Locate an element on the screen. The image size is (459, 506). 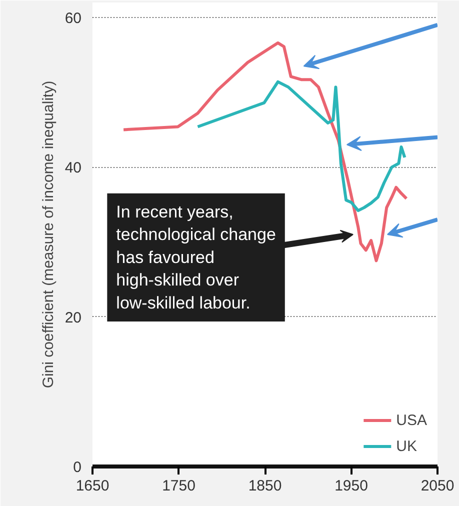
x-tick-label: 1750 is located at coordinates (179, 486).